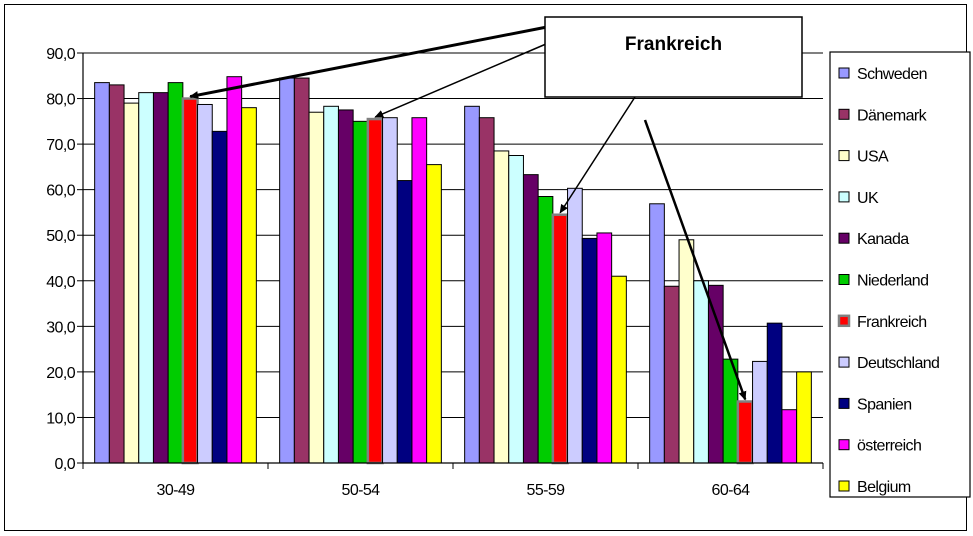 The image size is (973, 536). Describe the element at coordinates (60, 236) in the screenshot. I see `y-tick-label: 50,0` at that location.